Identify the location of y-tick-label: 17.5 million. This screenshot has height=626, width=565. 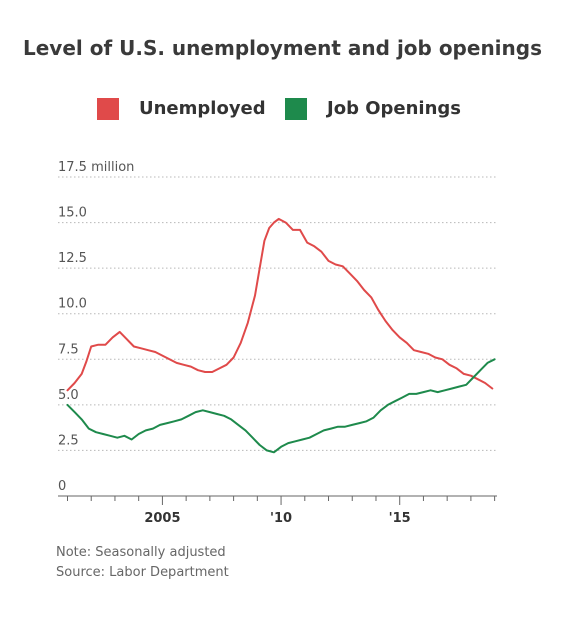
(96, 167).